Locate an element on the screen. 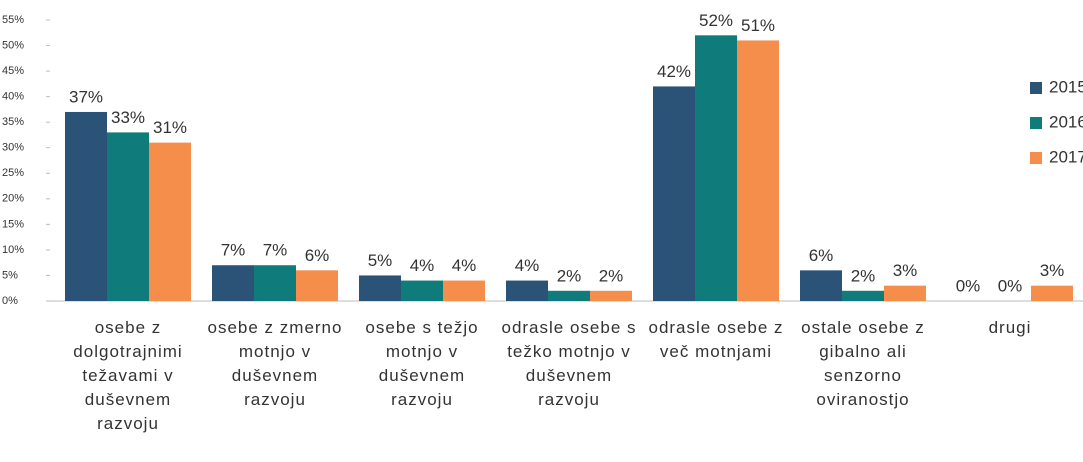  y-tick-label: 10% is located at coordinates (13, 250).